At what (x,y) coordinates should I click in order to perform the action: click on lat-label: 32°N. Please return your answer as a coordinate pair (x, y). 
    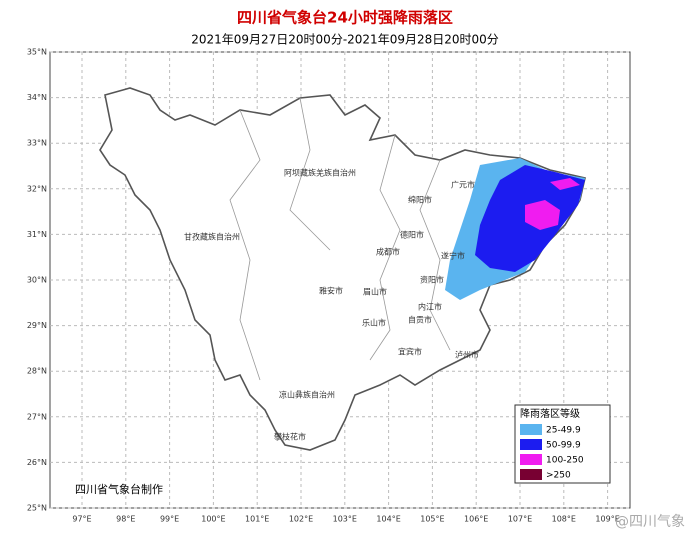
    Looking at the image, I should click on (37, 188).